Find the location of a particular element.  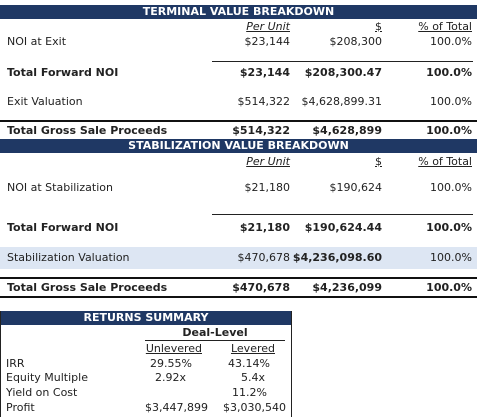

terminal-section-header: TERMINAL VALUE BREAKDOWN is located at coordinates (238, 12).